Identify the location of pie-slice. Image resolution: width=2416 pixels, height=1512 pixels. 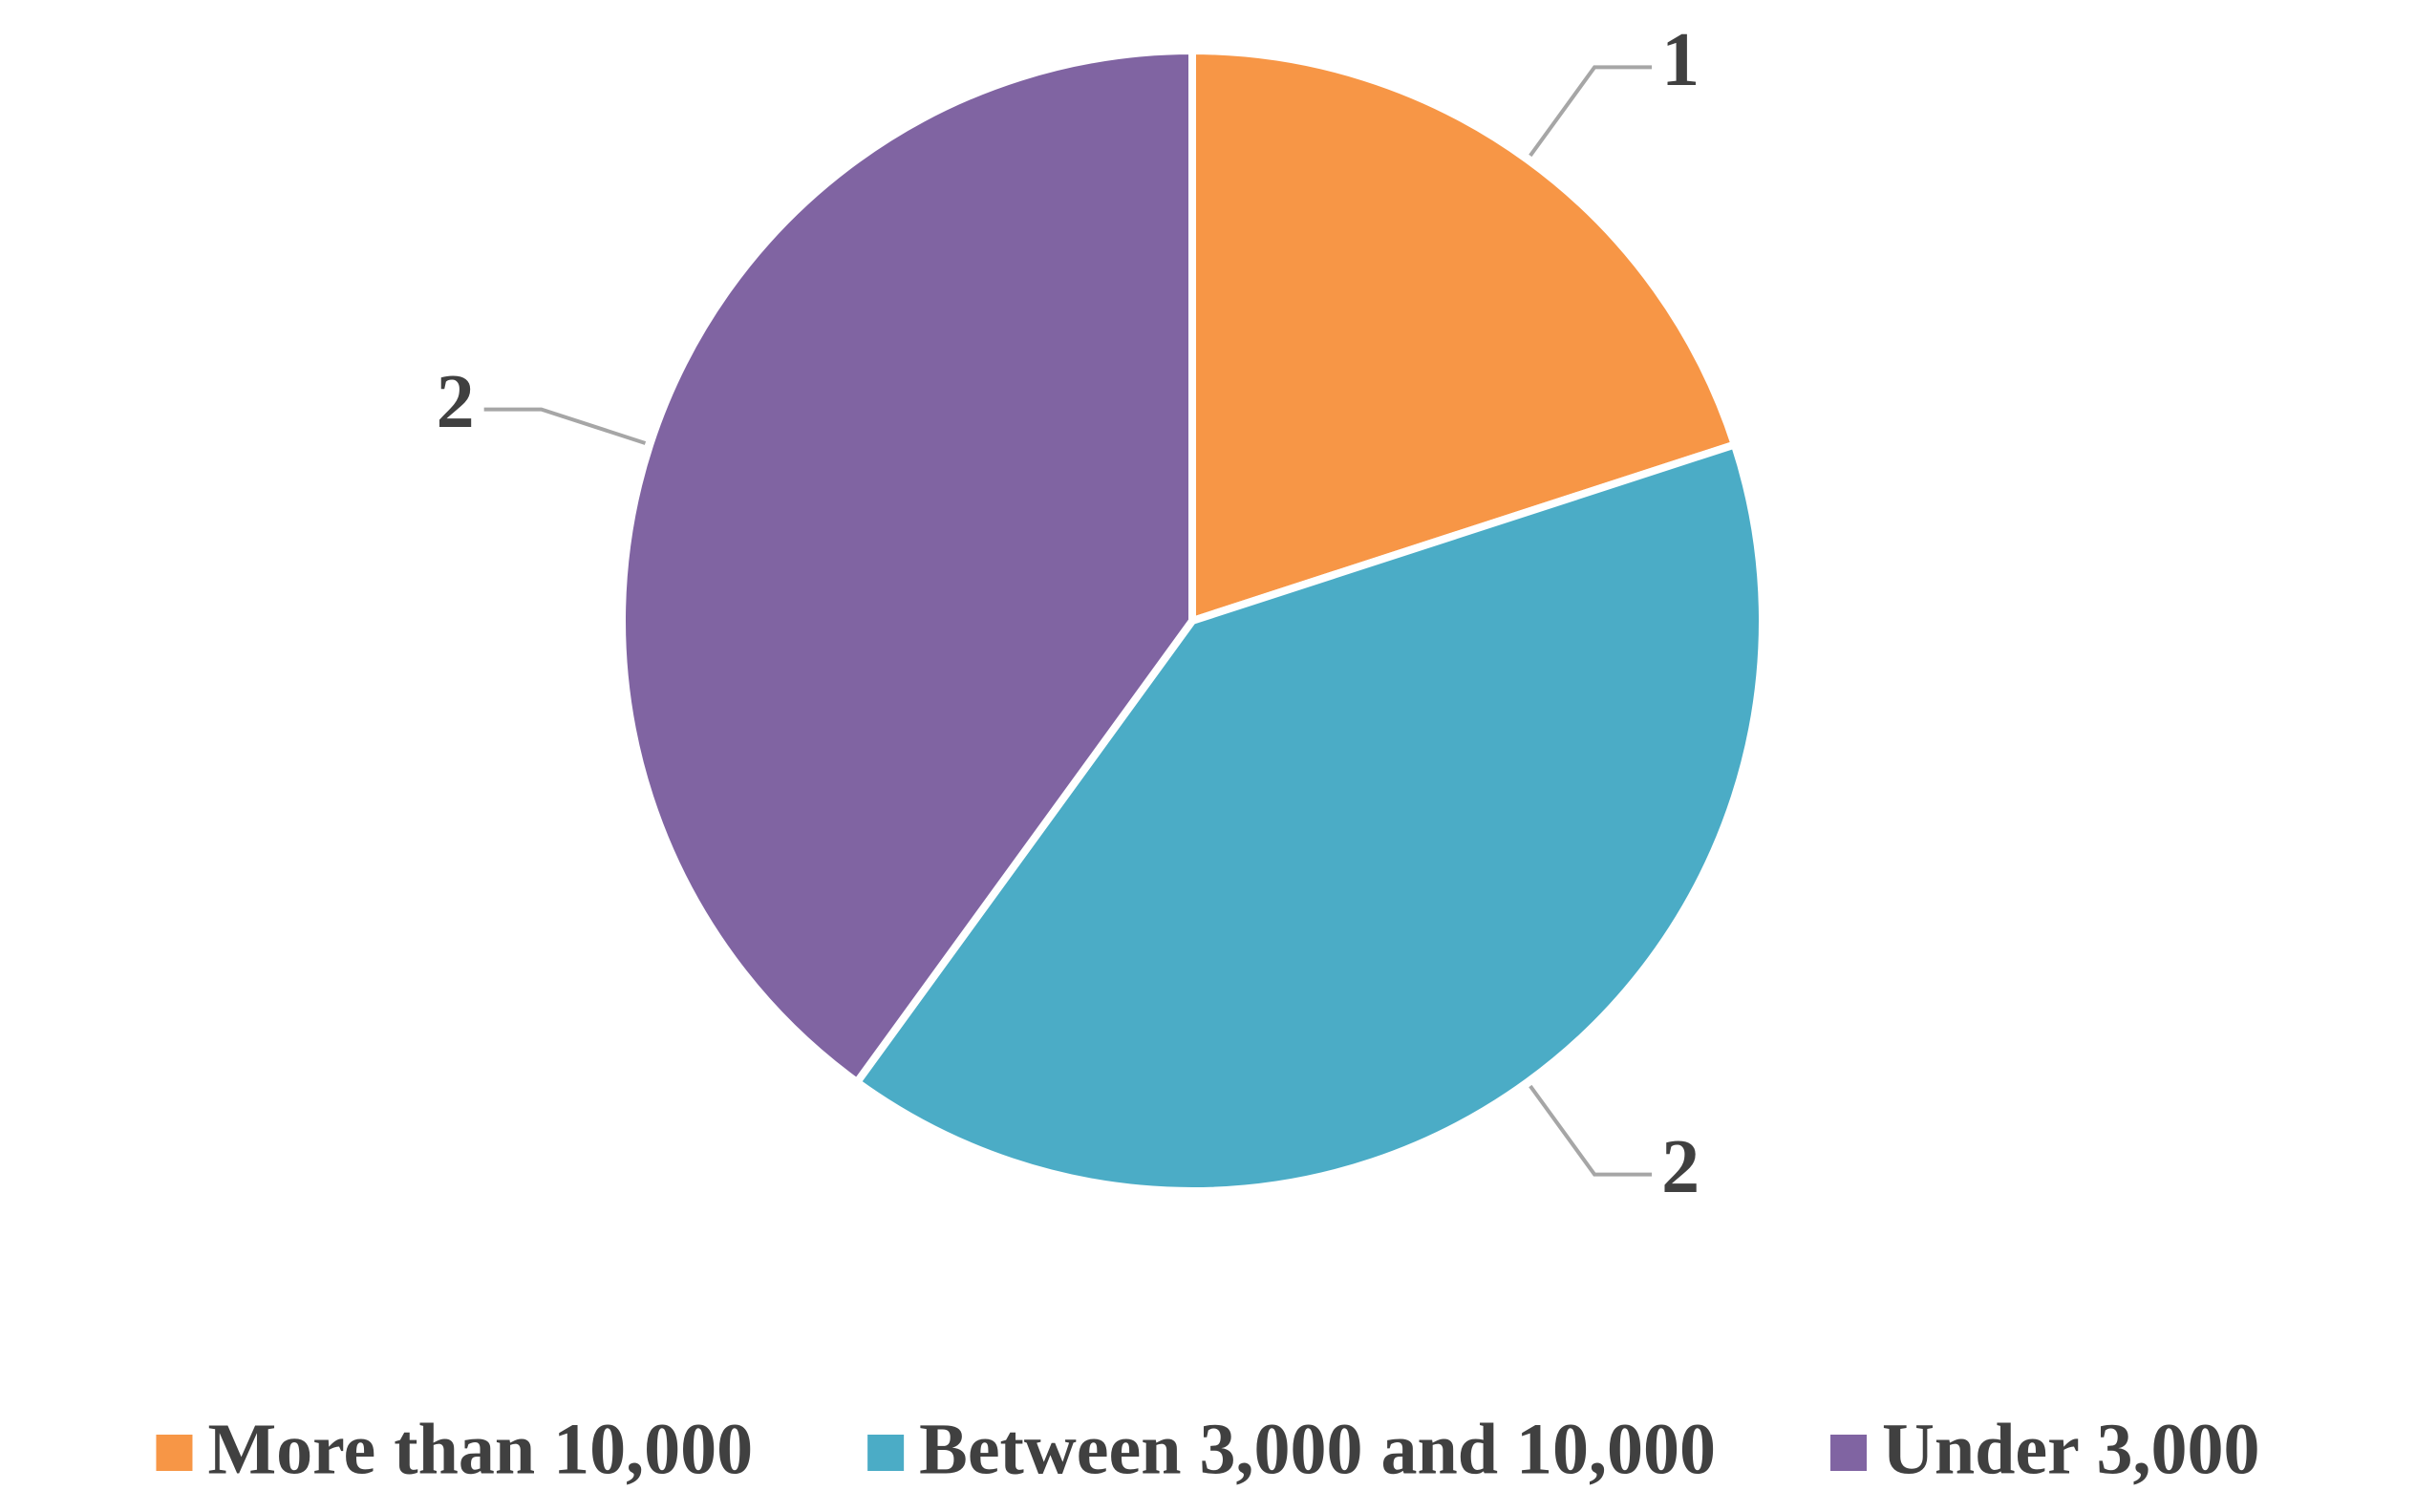
(1463, 336).